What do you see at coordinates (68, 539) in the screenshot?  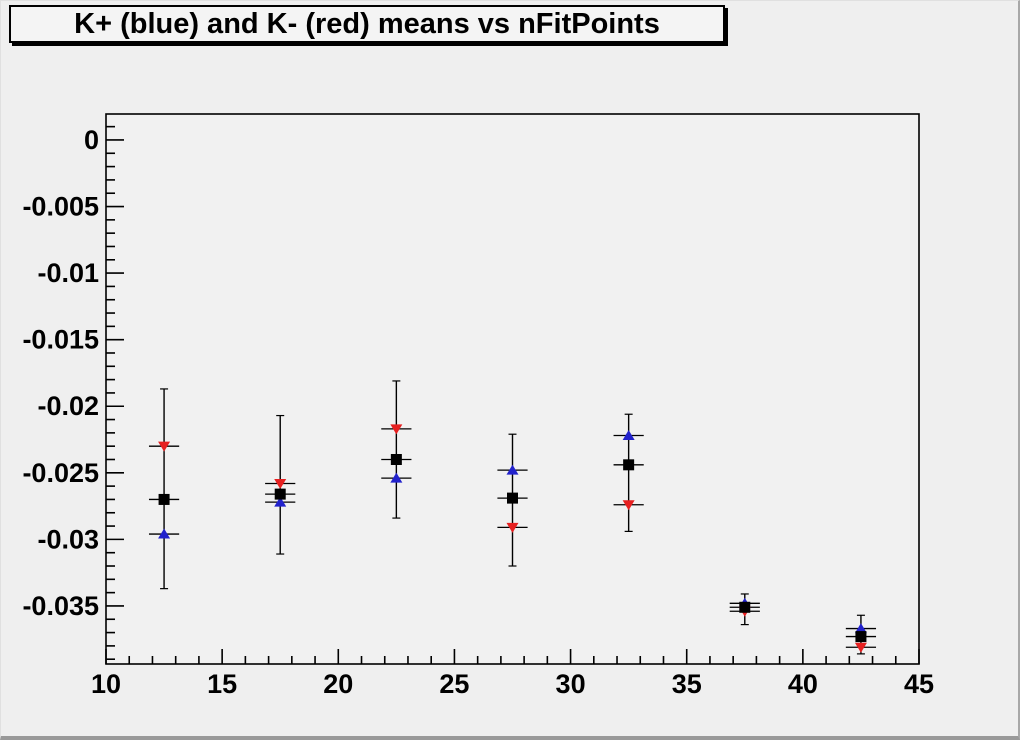 I see `y-tick-label: -0.03` at bounding box center [68, 539].